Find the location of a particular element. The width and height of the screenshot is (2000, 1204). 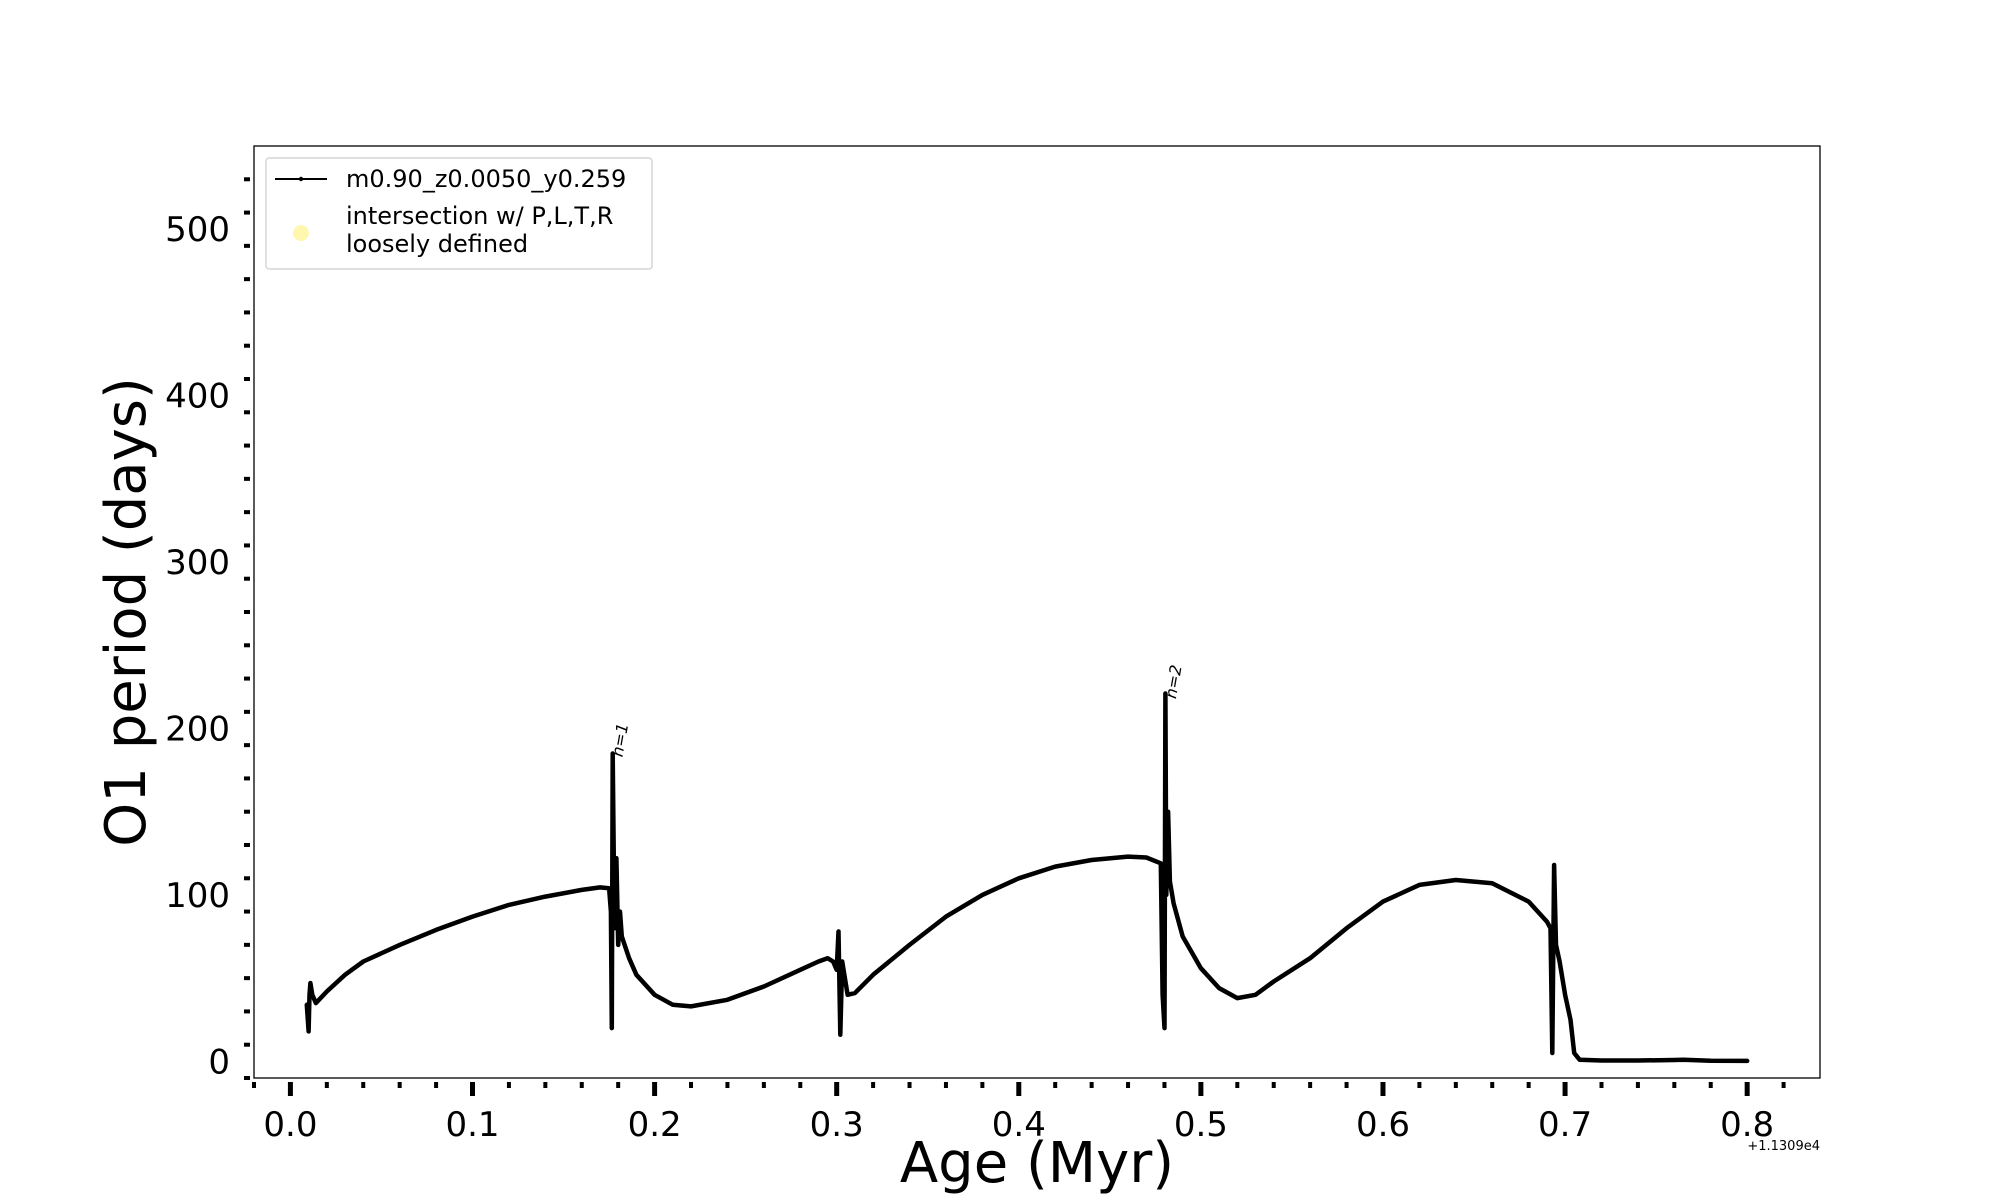

y-tick-label: 300 is located at coordinates (197, 563).